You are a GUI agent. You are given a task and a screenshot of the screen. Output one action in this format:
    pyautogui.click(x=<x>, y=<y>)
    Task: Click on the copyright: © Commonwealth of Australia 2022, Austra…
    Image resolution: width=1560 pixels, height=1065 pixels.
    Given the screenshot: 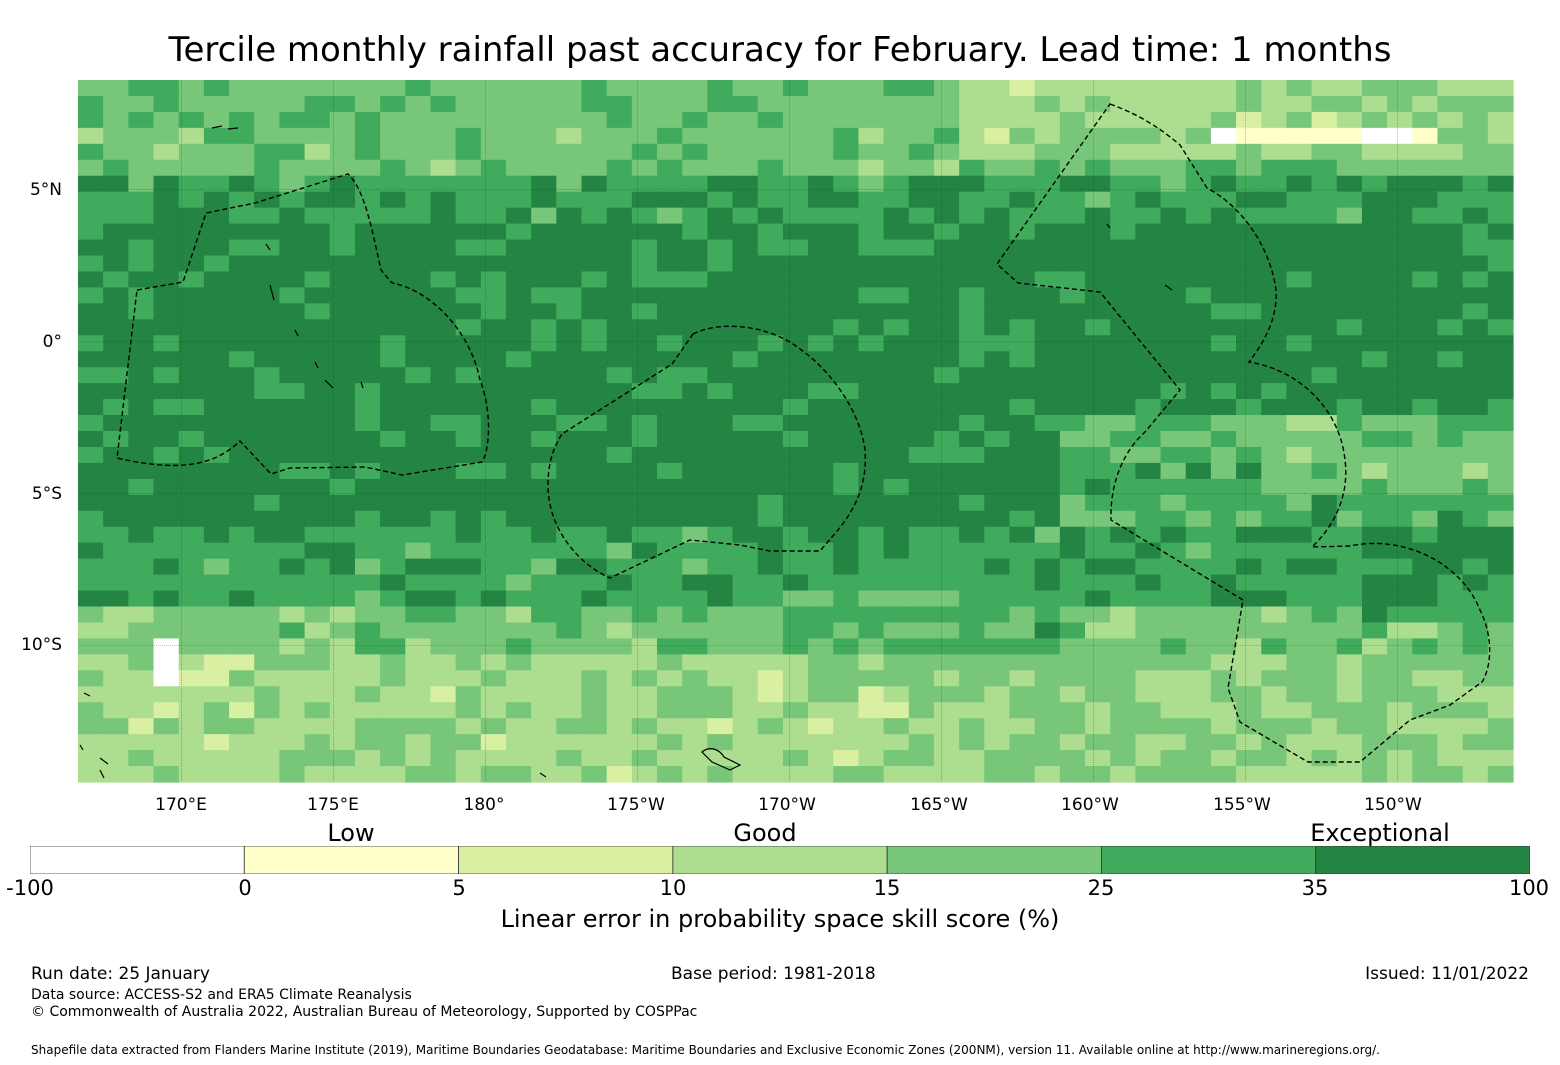 What is the action you would take?
    pyautogui.click(x=364, y=1012)
    